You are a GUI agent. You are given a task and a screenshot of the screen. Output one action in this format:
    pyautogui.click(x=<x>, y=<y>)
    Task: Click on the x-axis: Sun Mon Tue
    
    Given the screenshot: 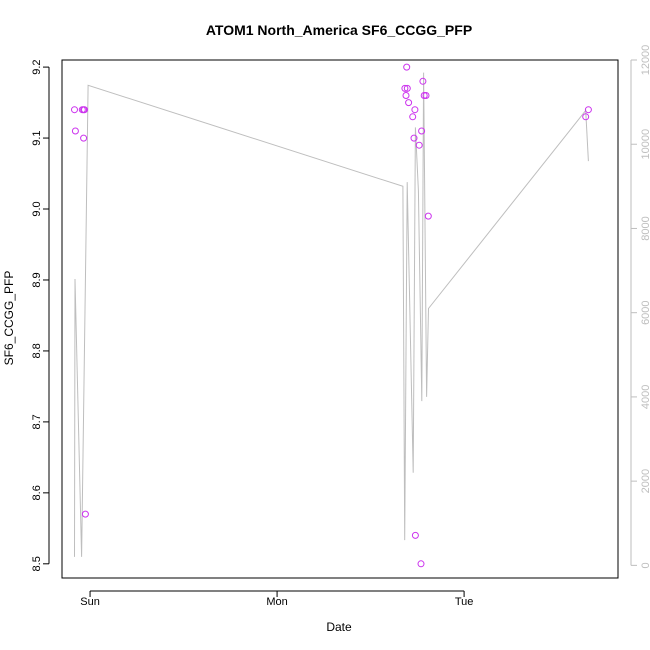 What is the action you would take?
    pyautogui.click(x=277, y=599)
    